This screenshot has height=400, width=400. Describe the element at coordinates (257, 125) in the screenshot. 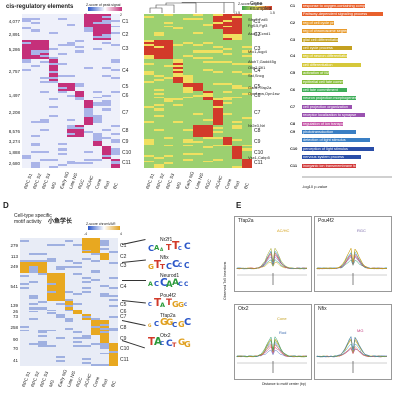

I see `gene-example: Nr2e3,Nrl` at that location.